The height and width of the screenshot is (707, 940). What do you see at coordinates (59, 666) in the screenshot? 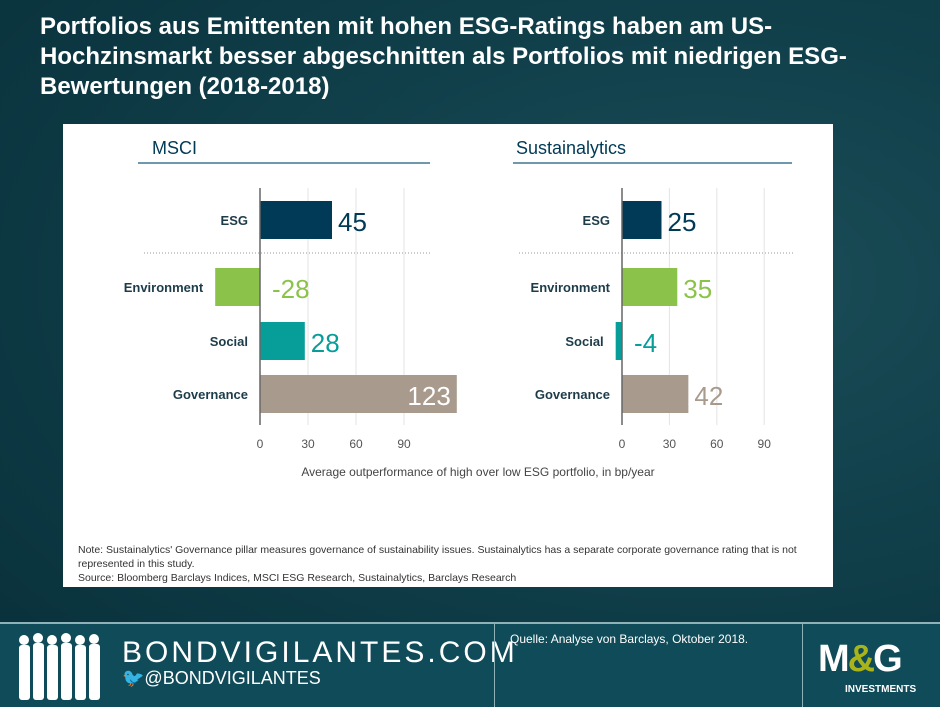
I see `people-silhouette-icon` at bounding box center [59, 666].